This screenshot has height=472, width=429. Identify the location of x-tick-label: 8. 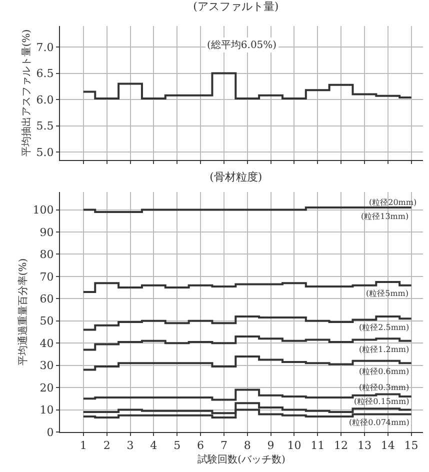
(247, 445).